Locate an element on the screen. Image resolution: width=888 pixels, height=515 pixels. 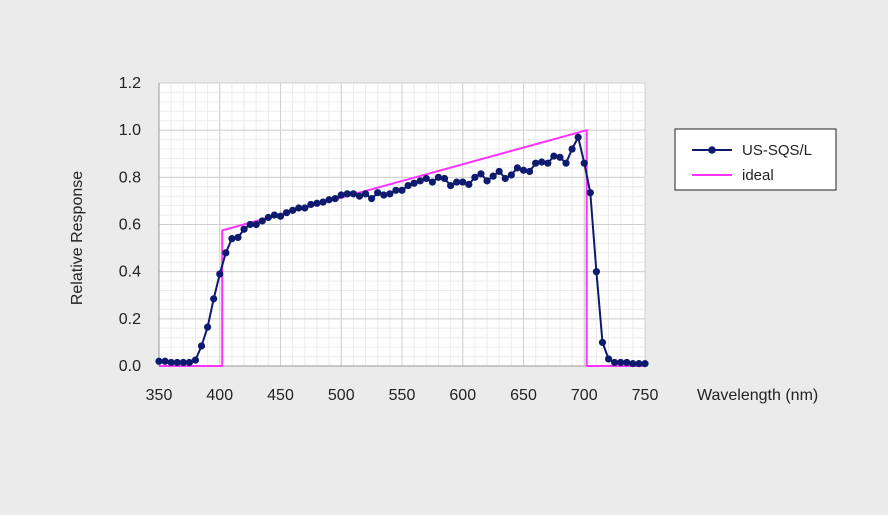
x-axis-label: Wavelength (nm) is located at coordinates (757, 395).